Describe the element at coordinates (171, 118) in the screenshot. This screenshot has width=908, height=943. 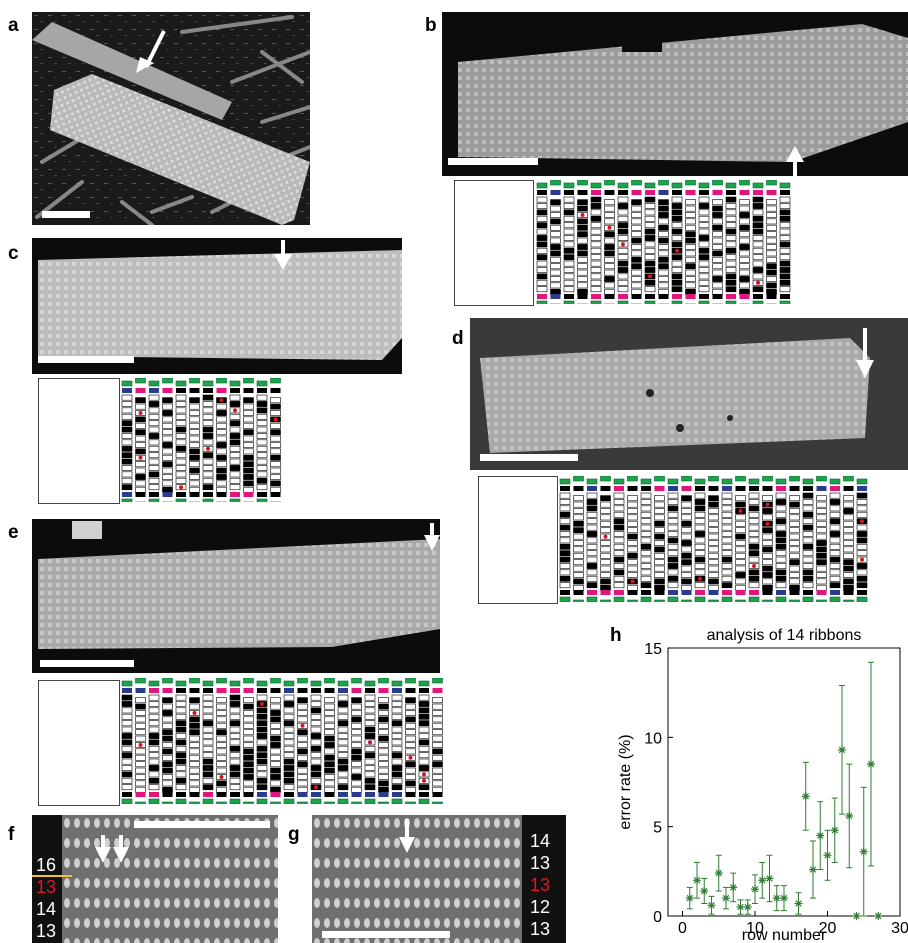
I see `afm-image-a-svg` at that location.